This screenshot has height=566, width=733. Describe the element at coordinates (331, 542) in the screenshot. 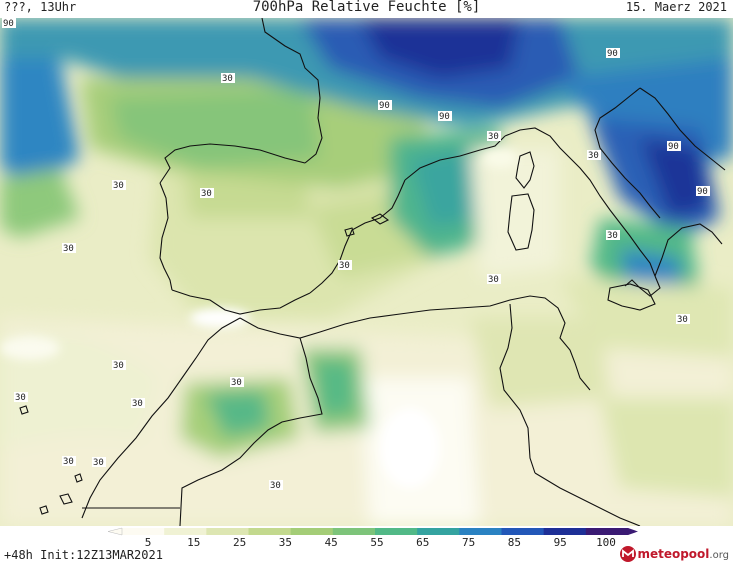

I see `legend-tick-label: 45` at that location.